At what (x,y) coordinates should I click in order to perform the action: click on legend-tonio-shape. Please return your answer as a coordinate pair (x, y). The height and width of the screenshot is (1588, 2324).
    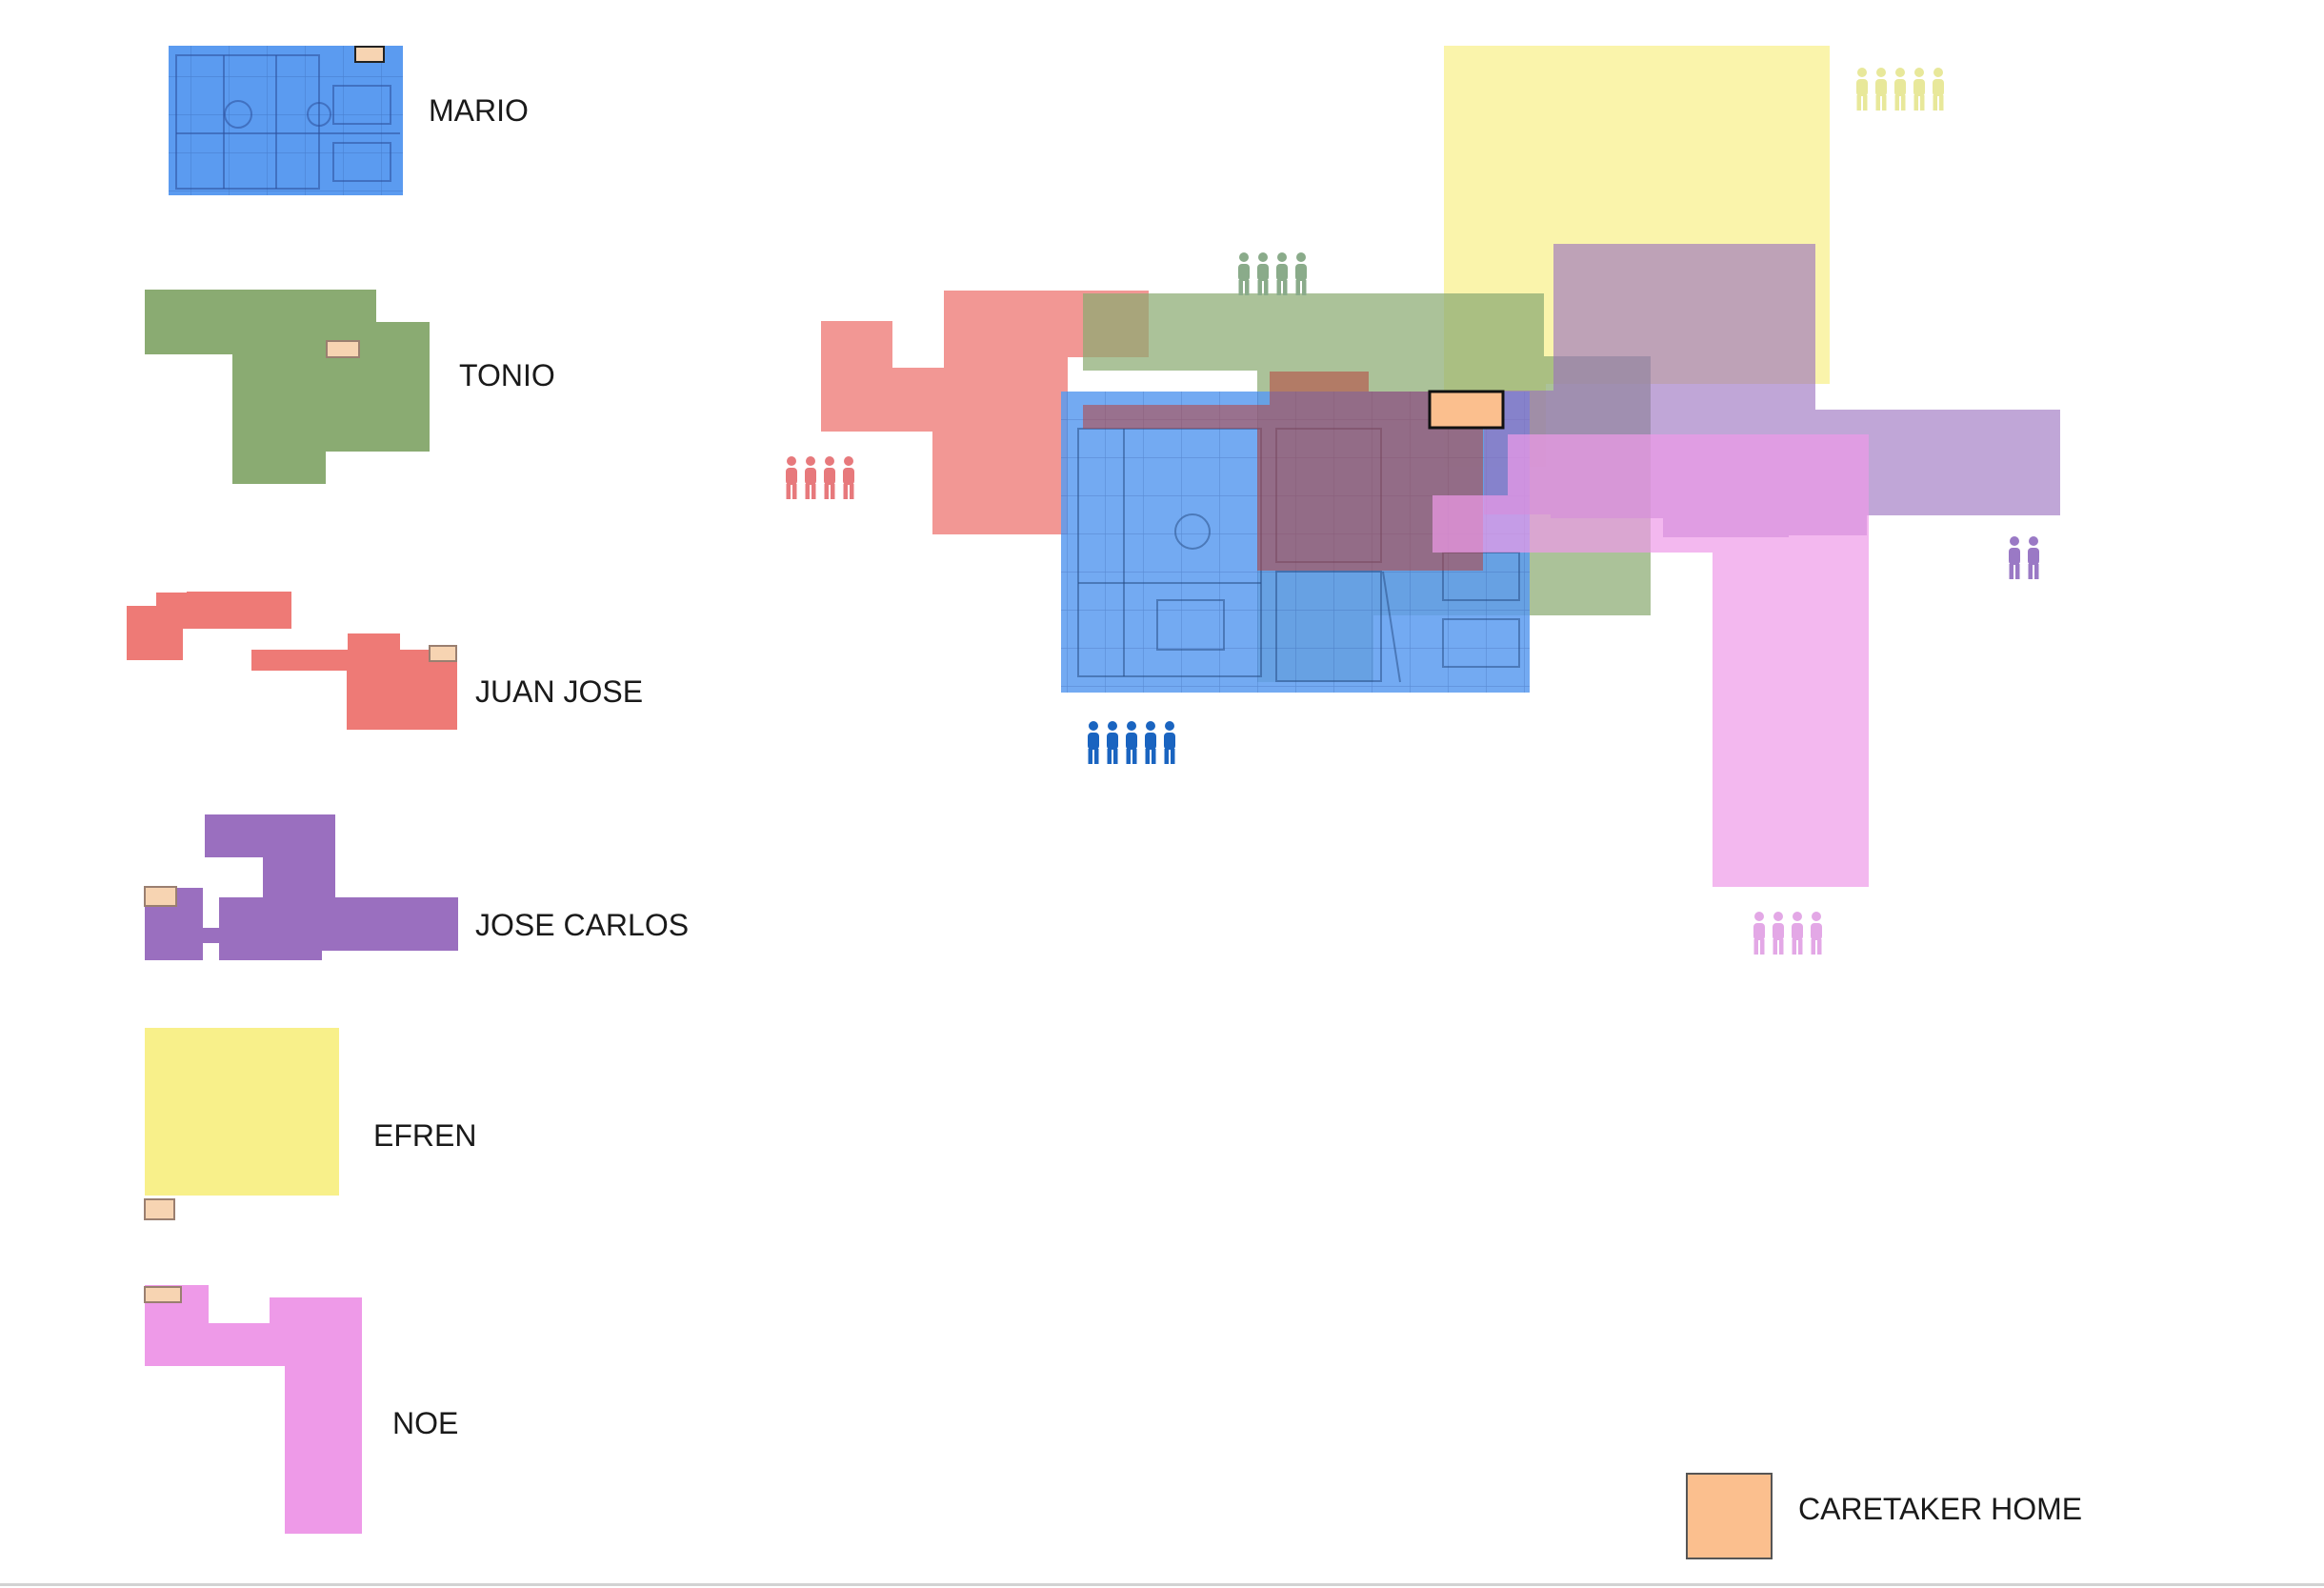
    Looking at the image, I should click on (287, 387).